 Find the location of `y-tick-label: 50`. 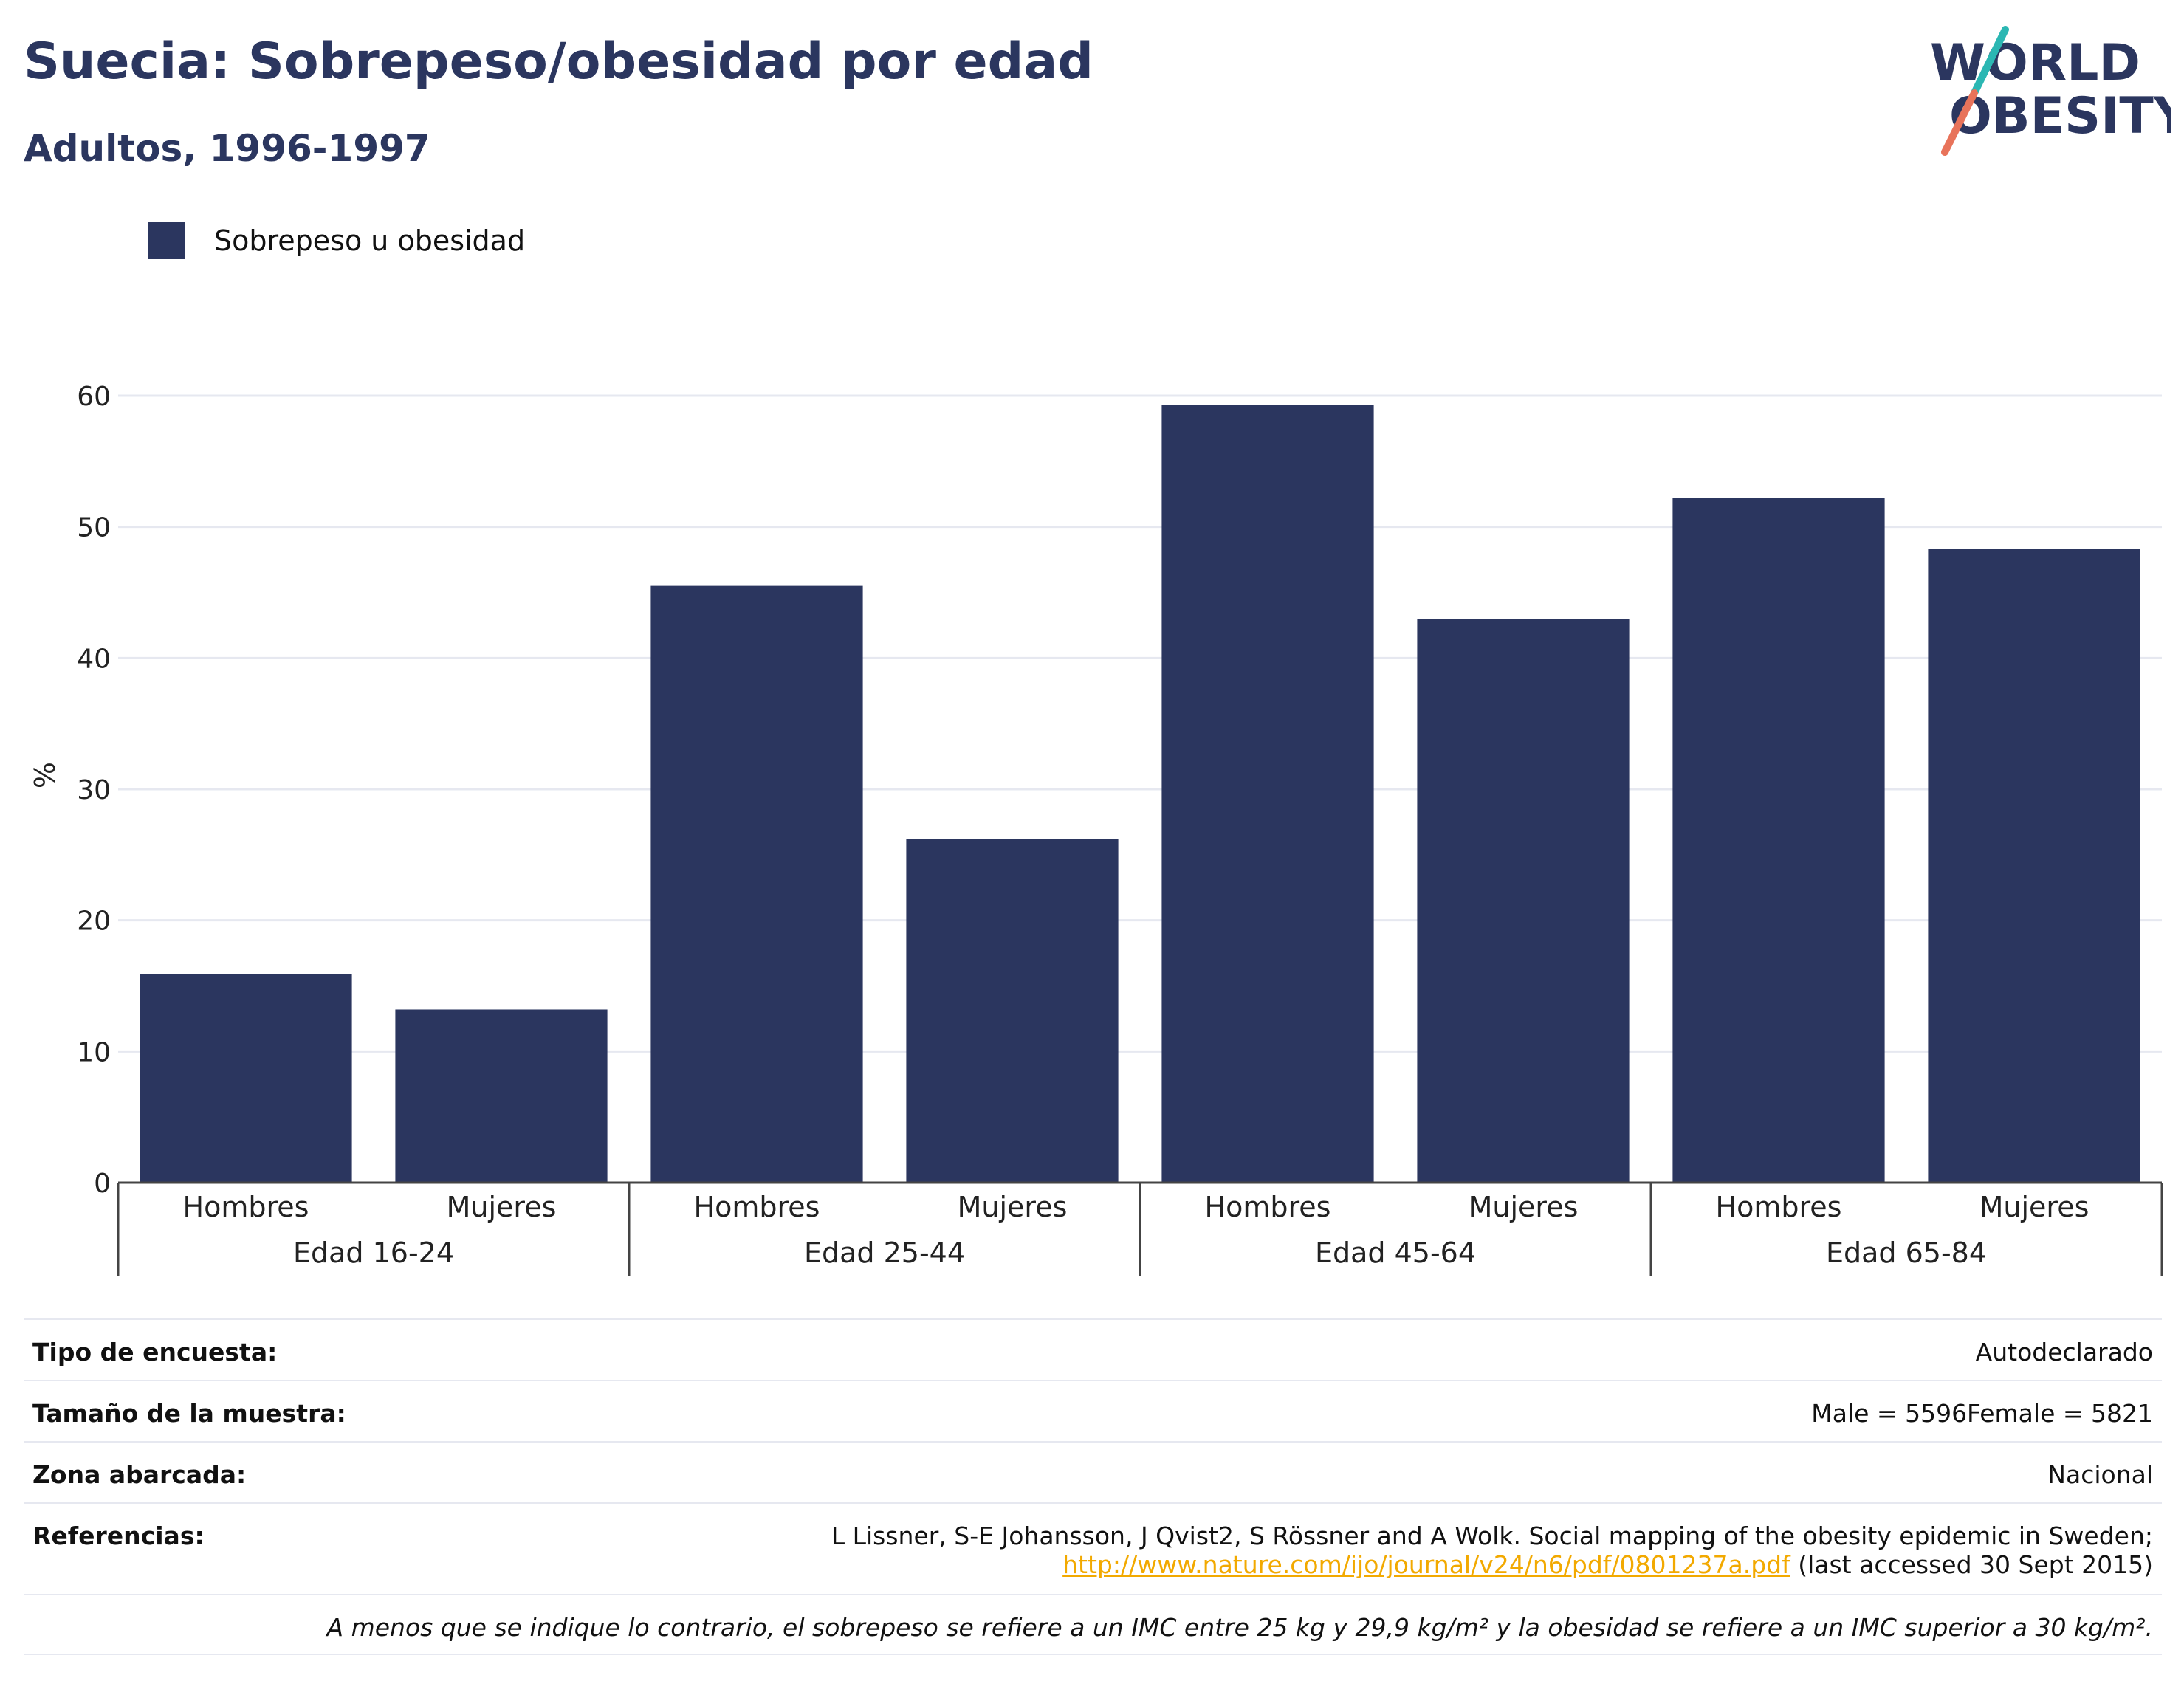

y-tick-label: 50 is located at coordinates (94, 528).